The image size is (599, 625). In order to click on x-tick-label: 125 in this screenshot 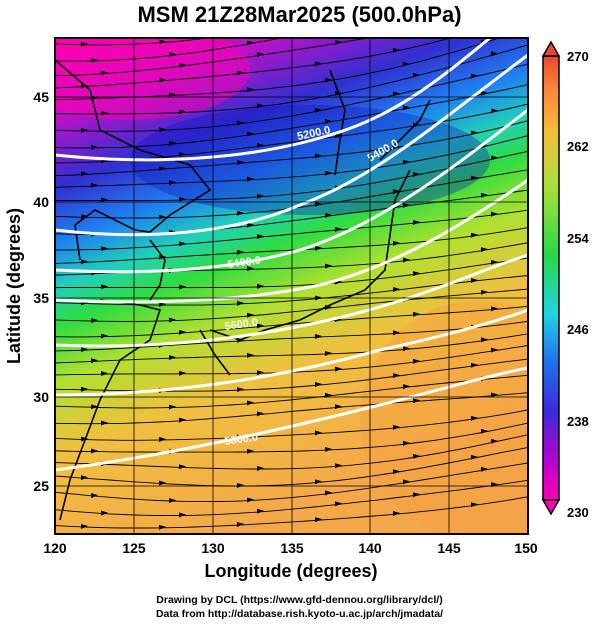, I will do `click(134, 548)`.